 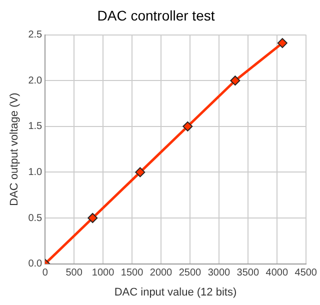 I want to click on y-tick-label: 2.0, so click(x=35, y=80).